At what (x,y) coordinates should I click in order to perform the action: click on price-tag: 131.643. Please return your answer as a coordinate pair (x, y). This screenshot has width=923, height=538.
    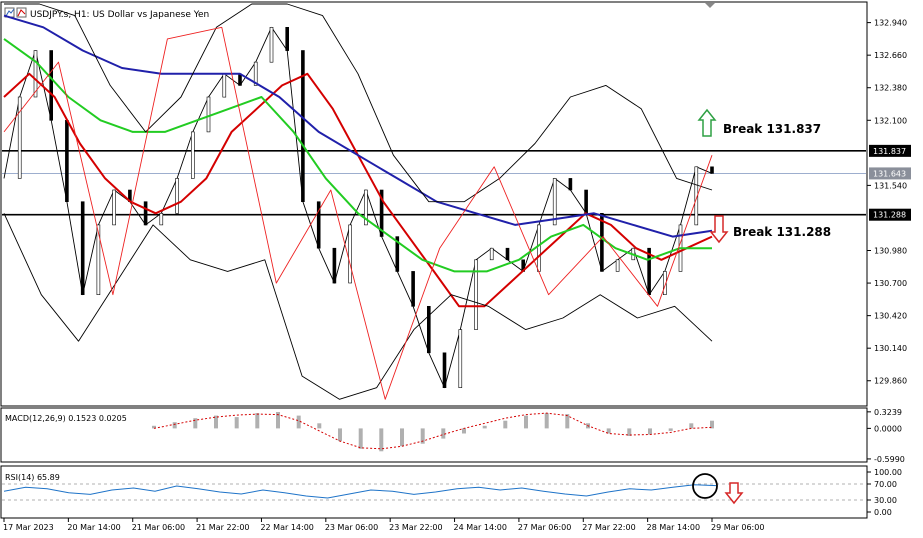
    Looking at the image, I should click on (889, 173).